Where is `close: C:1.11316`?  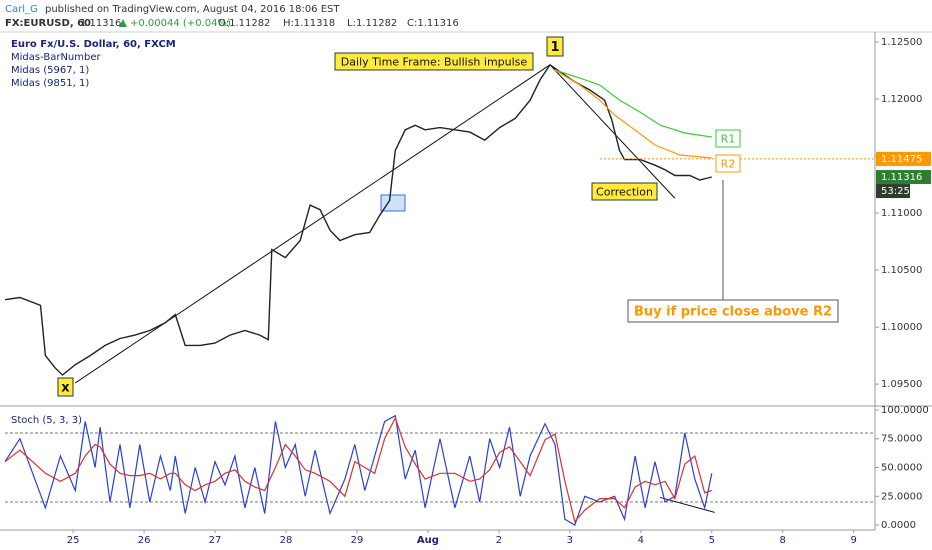 close: C:1.11316 is located at coordinates (433, 23).